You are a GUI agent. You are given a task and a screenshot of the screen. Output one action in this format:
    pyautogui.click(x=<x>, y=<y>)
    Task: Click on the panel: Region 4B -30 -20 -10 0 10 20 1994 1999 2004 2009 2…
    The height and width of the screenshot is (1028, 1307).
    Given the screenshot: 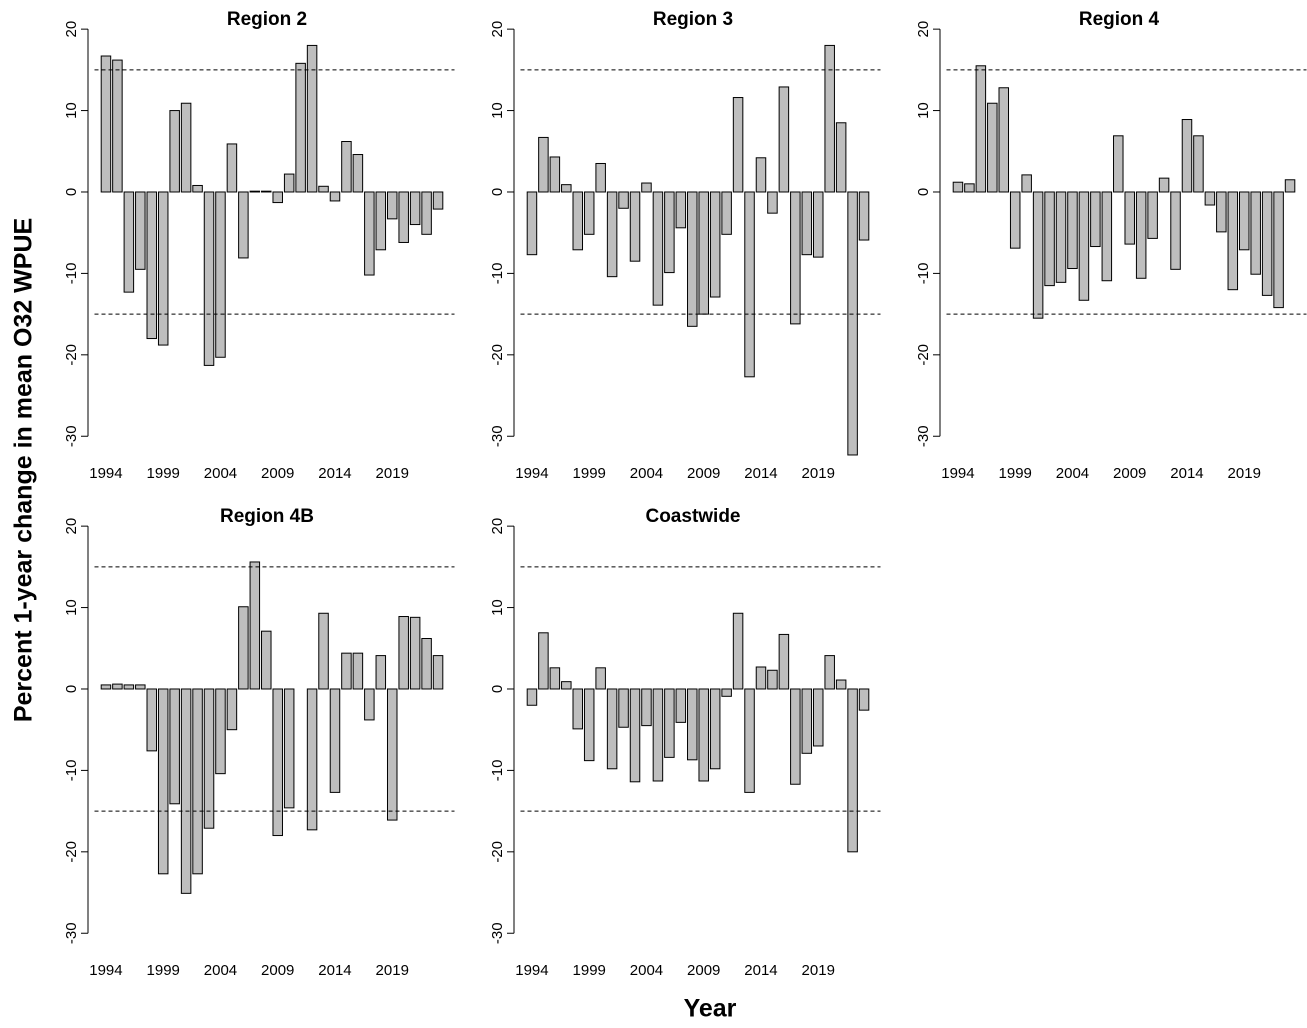 What is the action you would take?
    pyautogui.click(x=259, y=742)
    